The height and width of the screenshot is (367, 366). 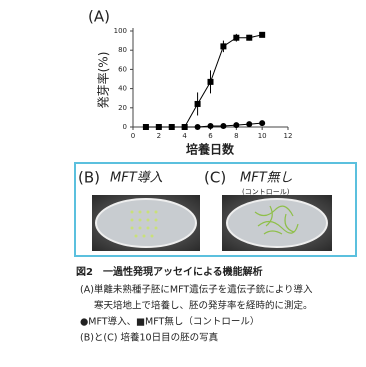 What do you see at coordinates (103, 80) in the screenshot?
I see `y-axis-label: 発芽率(%)` at bounding box center [103, 80].